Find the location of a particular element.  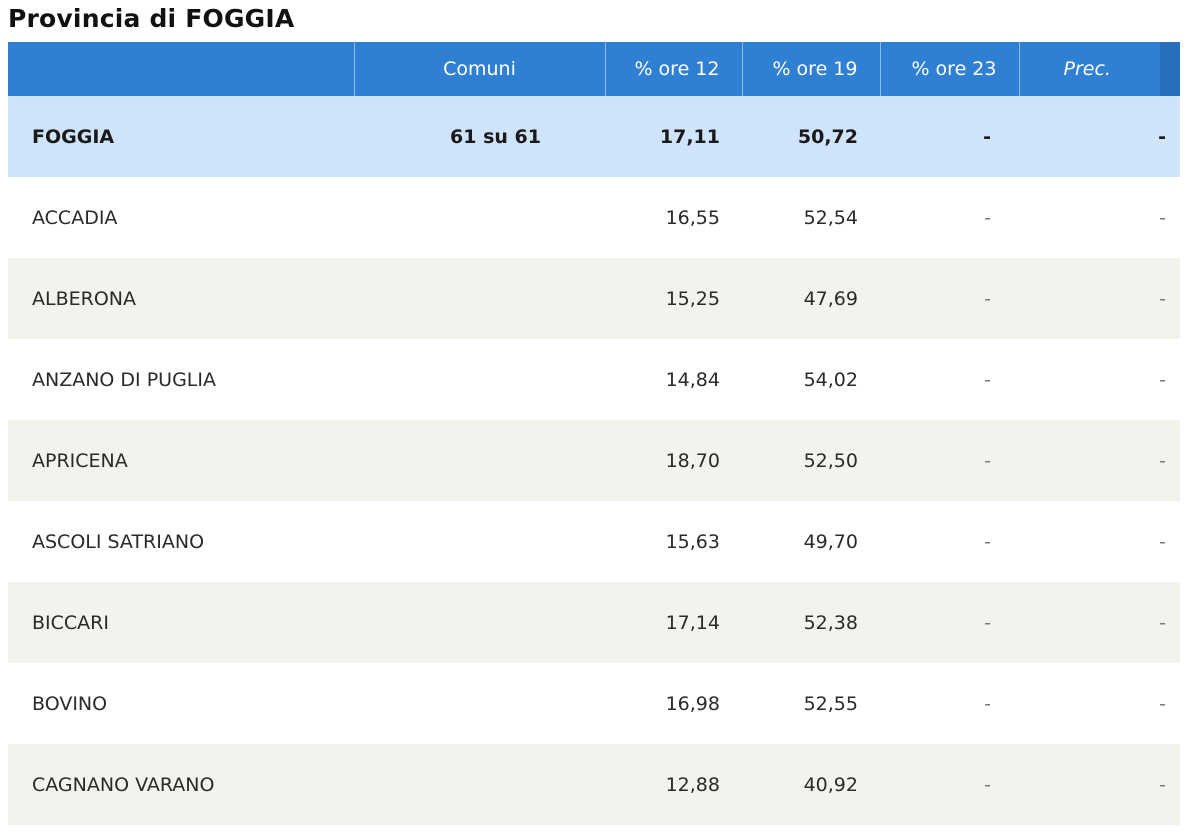

row-ore-19: 52,50 is located at coordinates (830, 460).